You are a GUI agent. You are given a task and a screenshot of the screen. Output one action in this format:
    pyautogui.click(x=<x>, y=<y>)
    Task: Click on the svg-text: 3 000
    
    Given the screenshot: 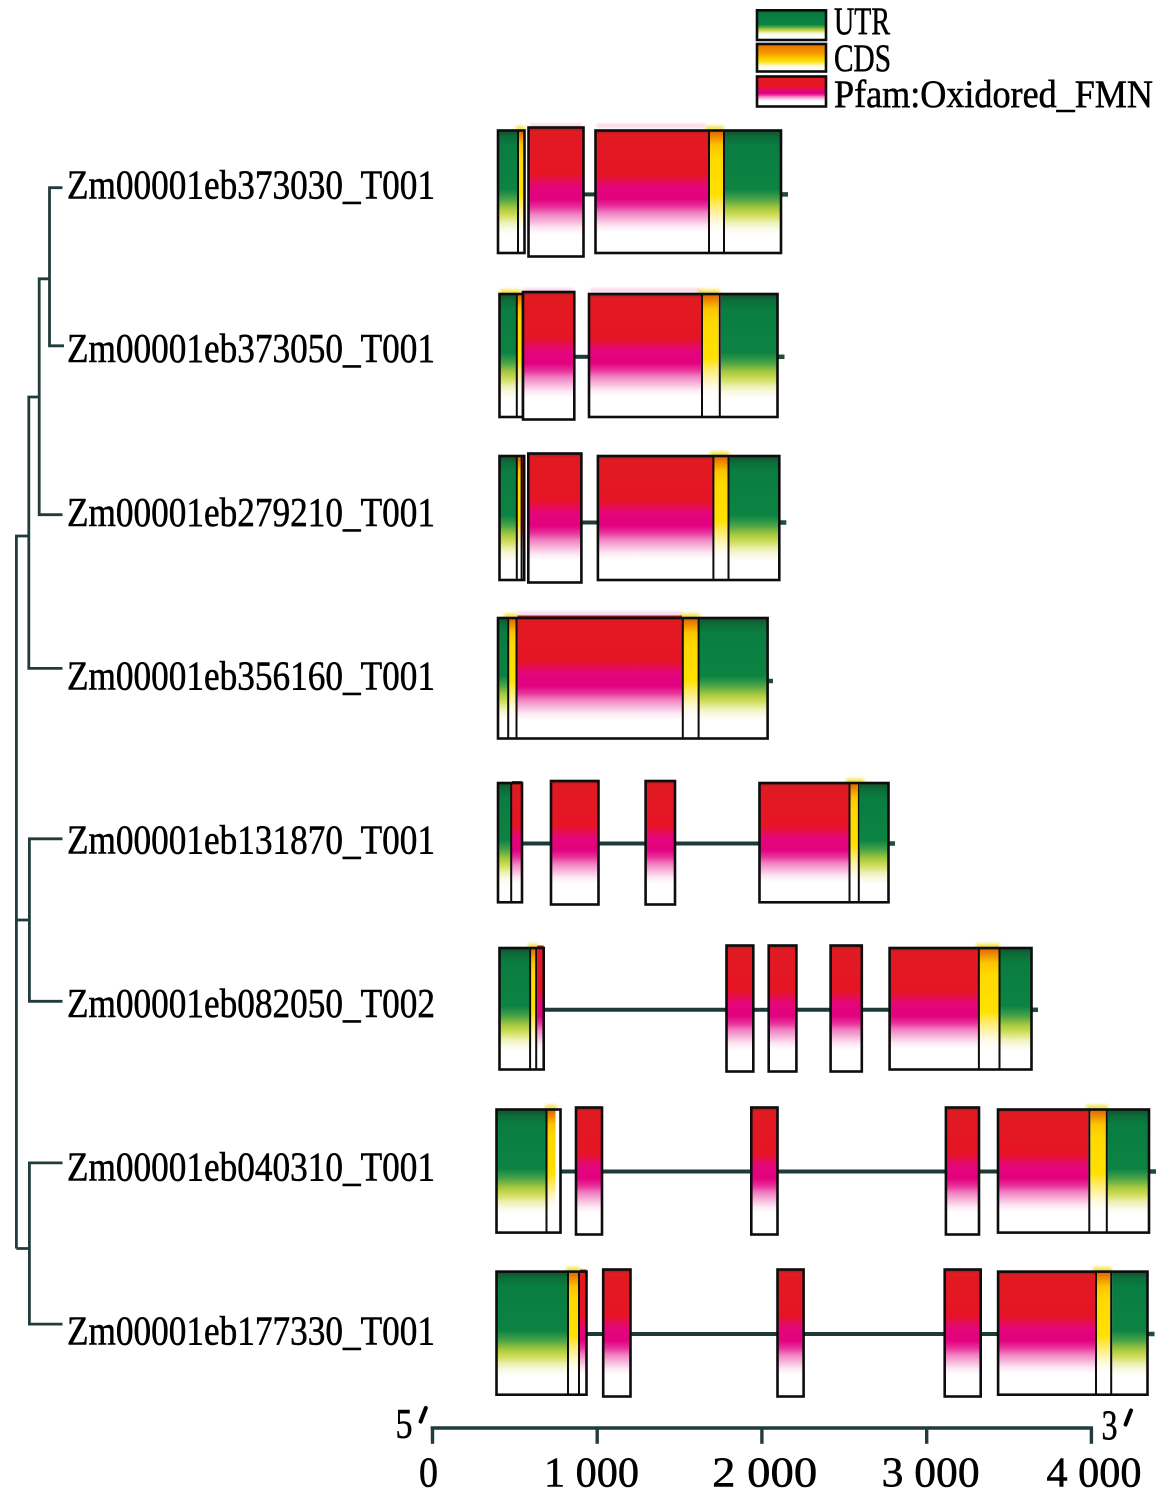 What is the action you would take?
    pyautogui.click(x=931, y=1474)
    